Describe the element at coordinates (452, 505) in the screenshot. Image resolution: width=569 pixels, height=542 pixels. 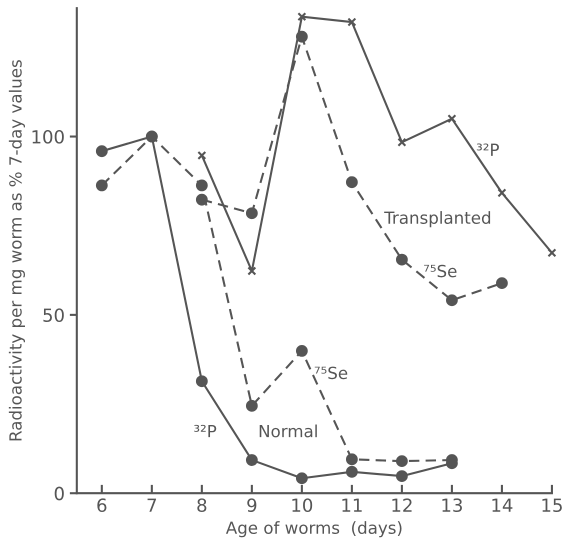
I see `x-tick-label: 13` at that location.